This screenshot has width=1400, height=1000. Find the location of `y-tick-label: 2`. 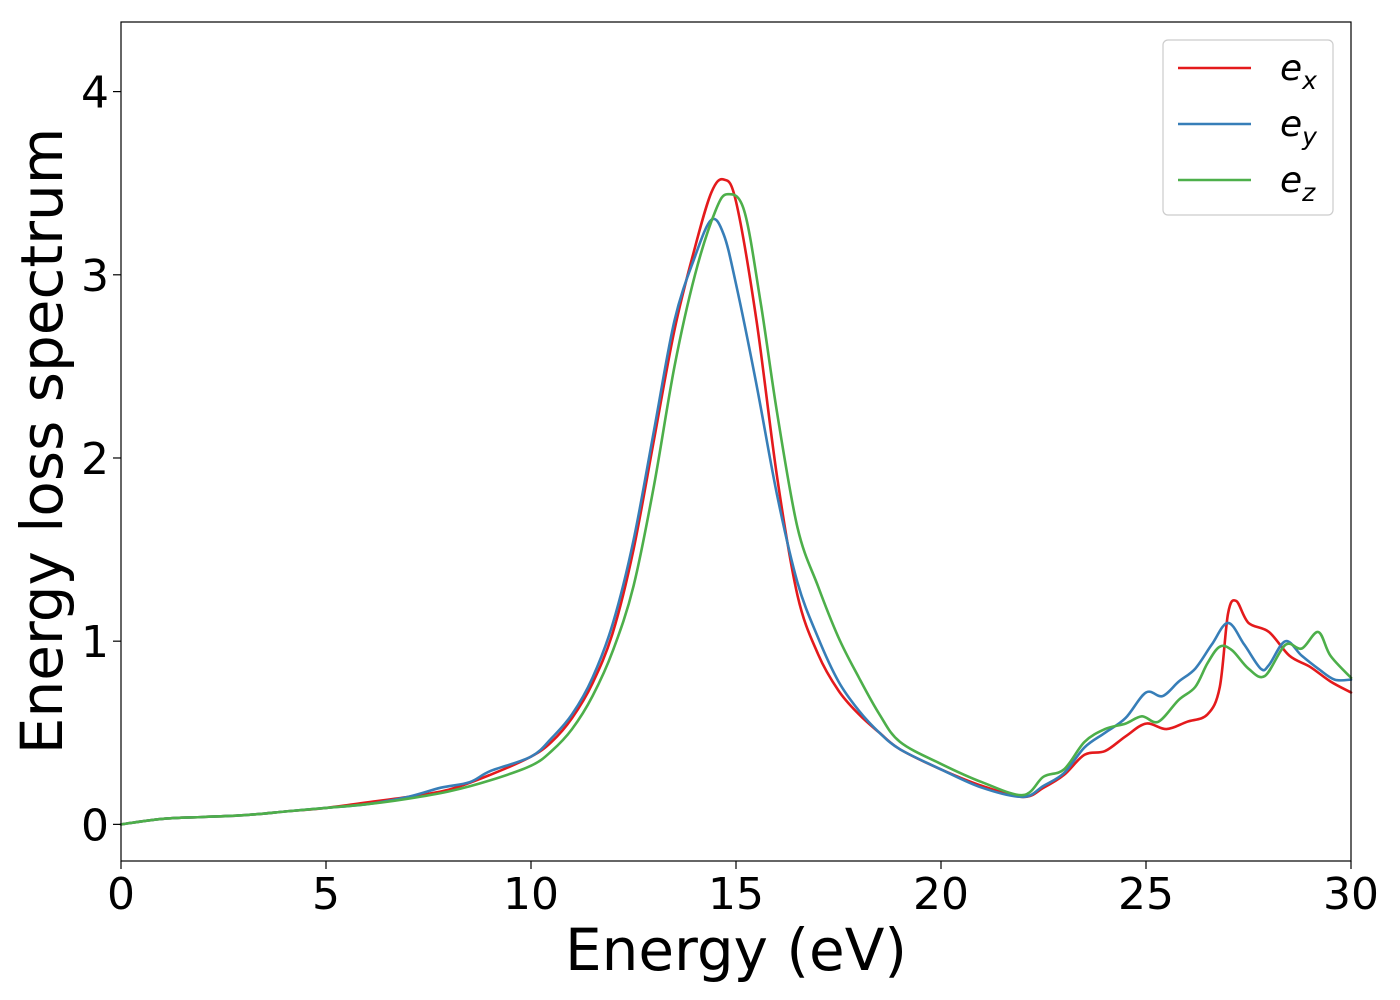

y-tick-label: 2 is located at coordinates (95, 459).